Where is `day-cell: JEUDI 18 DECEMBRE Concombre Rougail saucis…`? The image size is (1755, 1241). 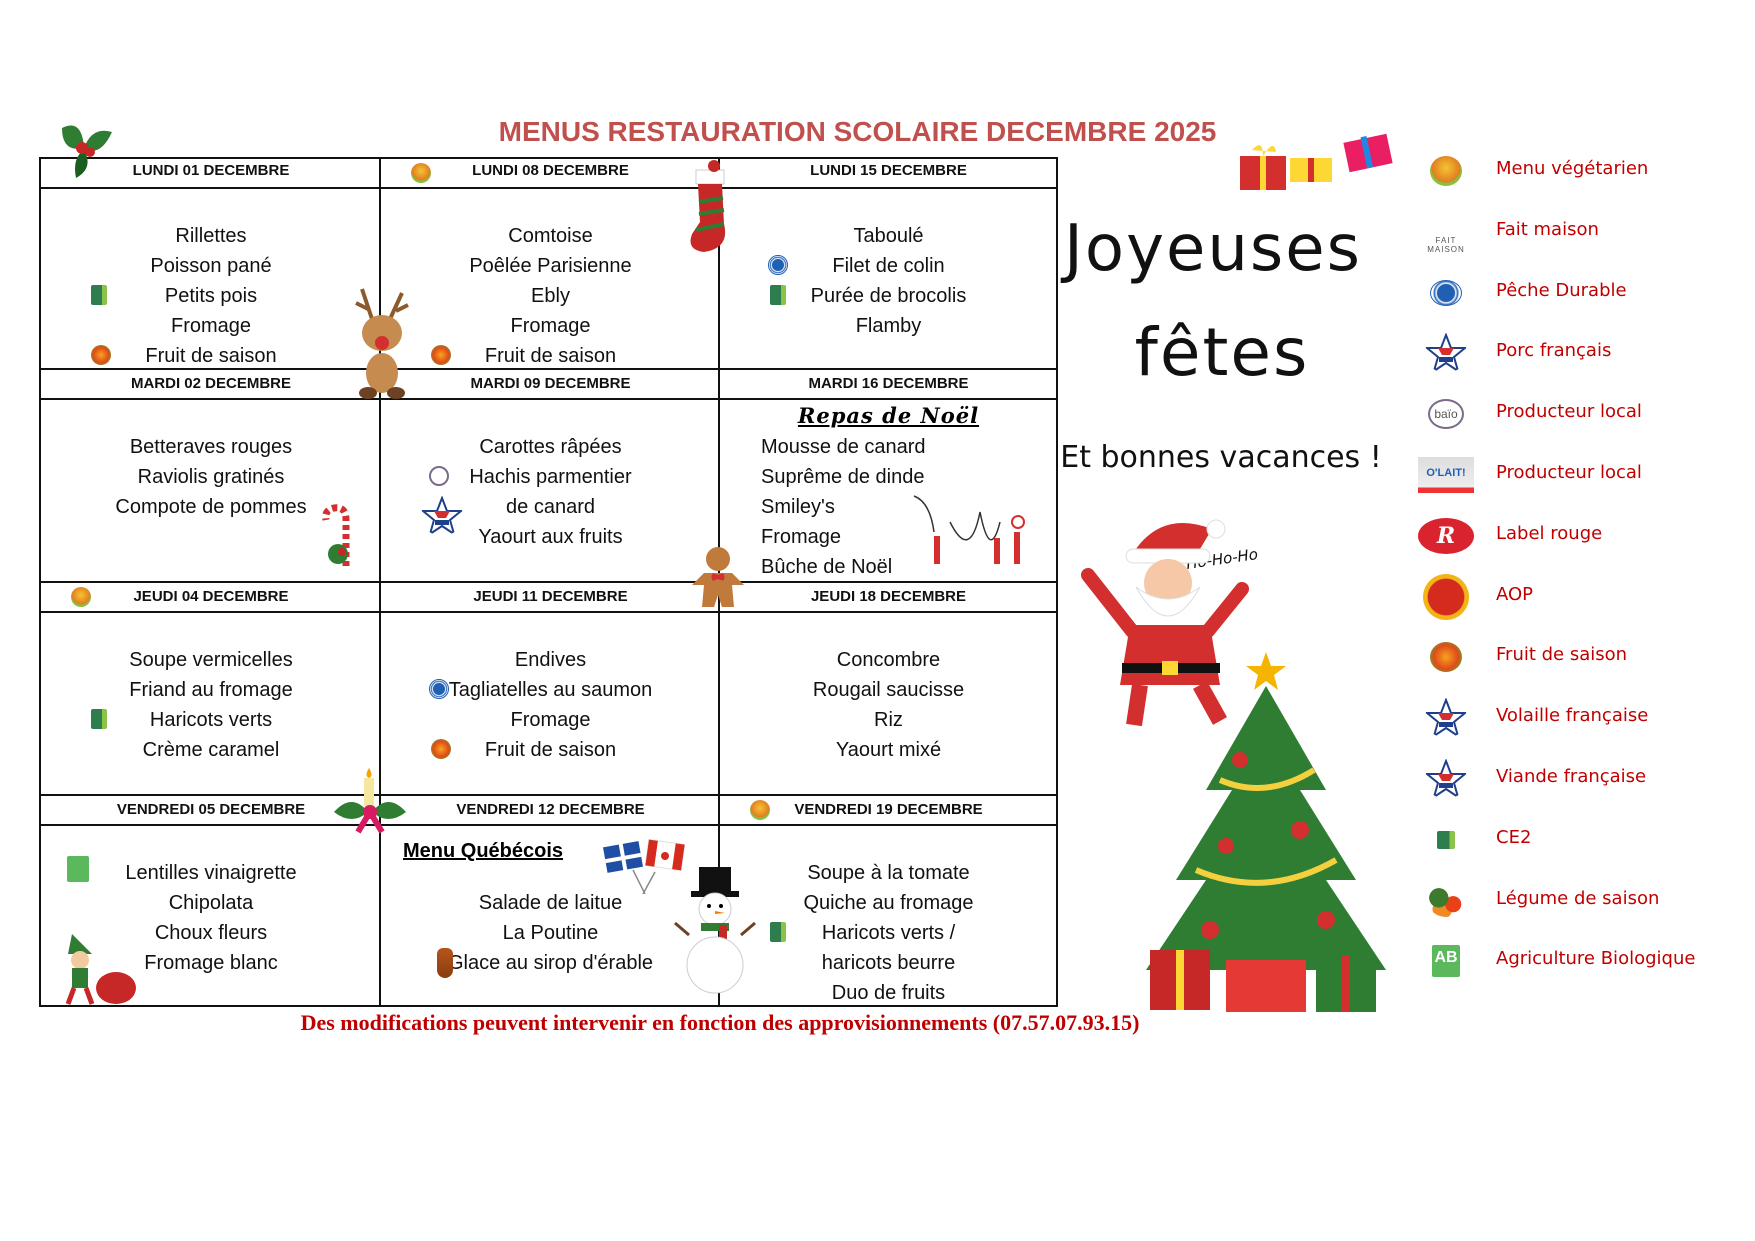
day-cell: JEUDI 18 DECEMBRE Concombre Rougail saucis… is located at coordinates (888, 688).